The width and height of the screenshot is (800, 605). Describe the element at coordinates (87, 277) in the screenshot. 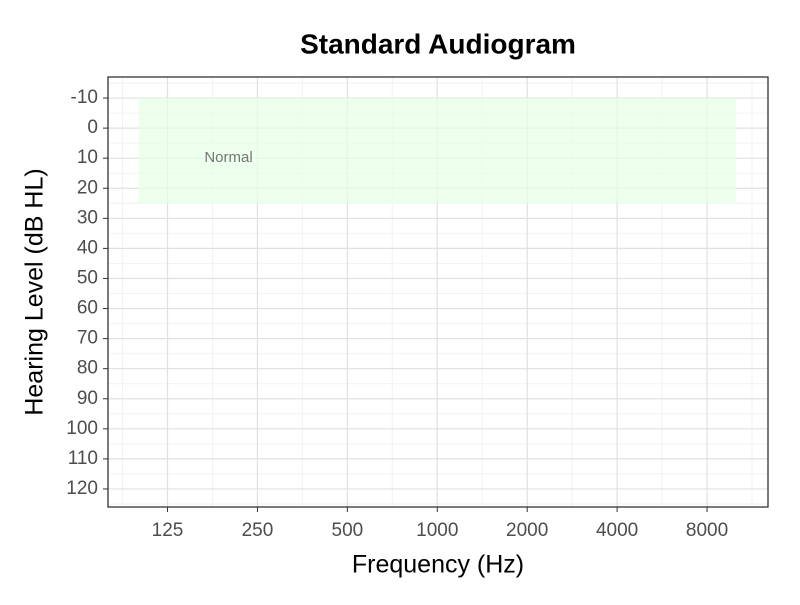

I see `y-tick-label: 50` at that location.